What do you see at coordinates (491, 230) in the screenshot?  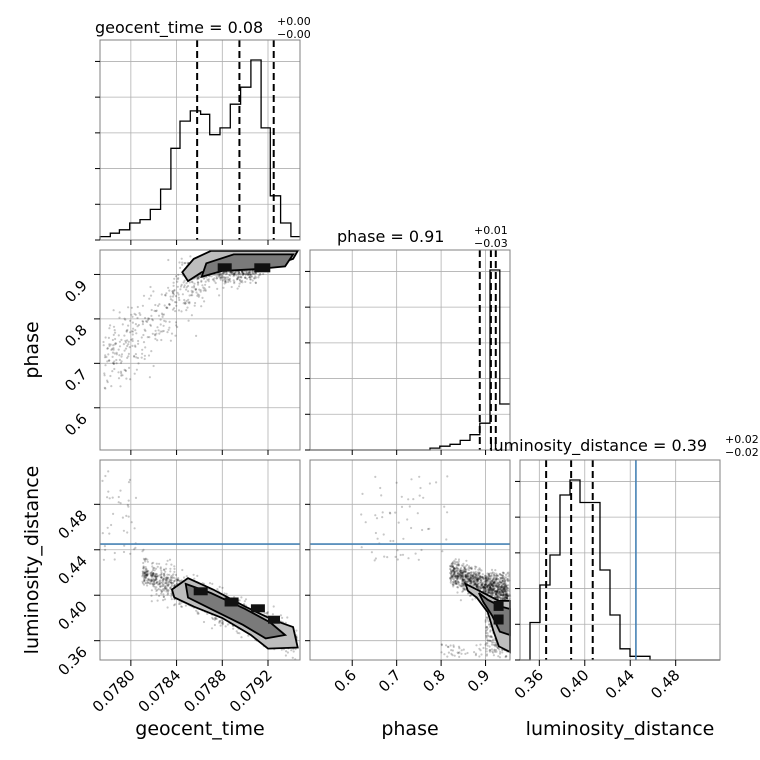 I see `title-phase-upper: +0.01` at bounding box center [491, 230].